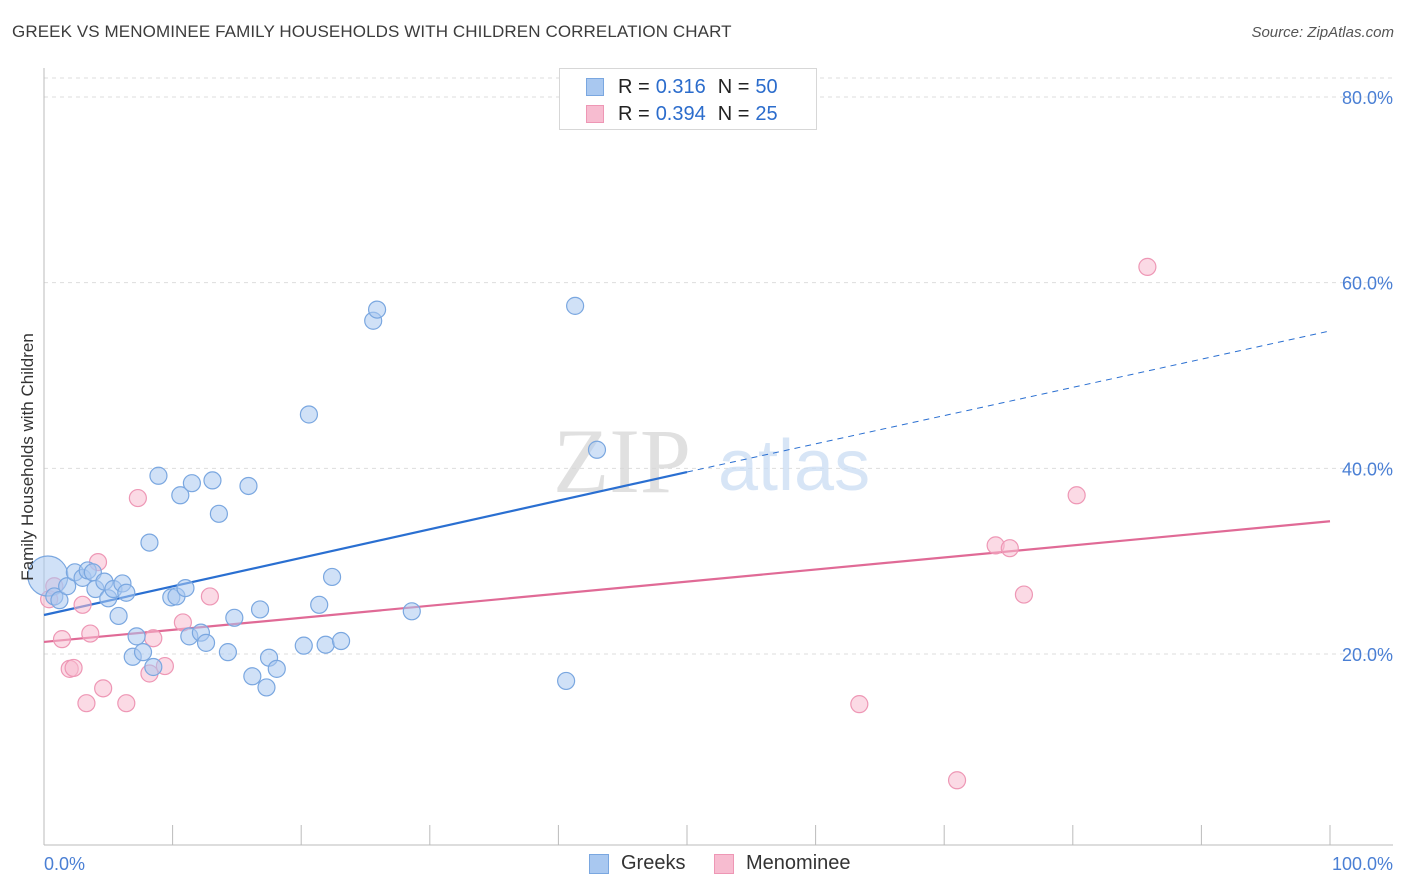  What do you see at coordinates (711, 461) in the screenshot?
I see `watermark: ZIP atlas` at bounding box center [711, 461].